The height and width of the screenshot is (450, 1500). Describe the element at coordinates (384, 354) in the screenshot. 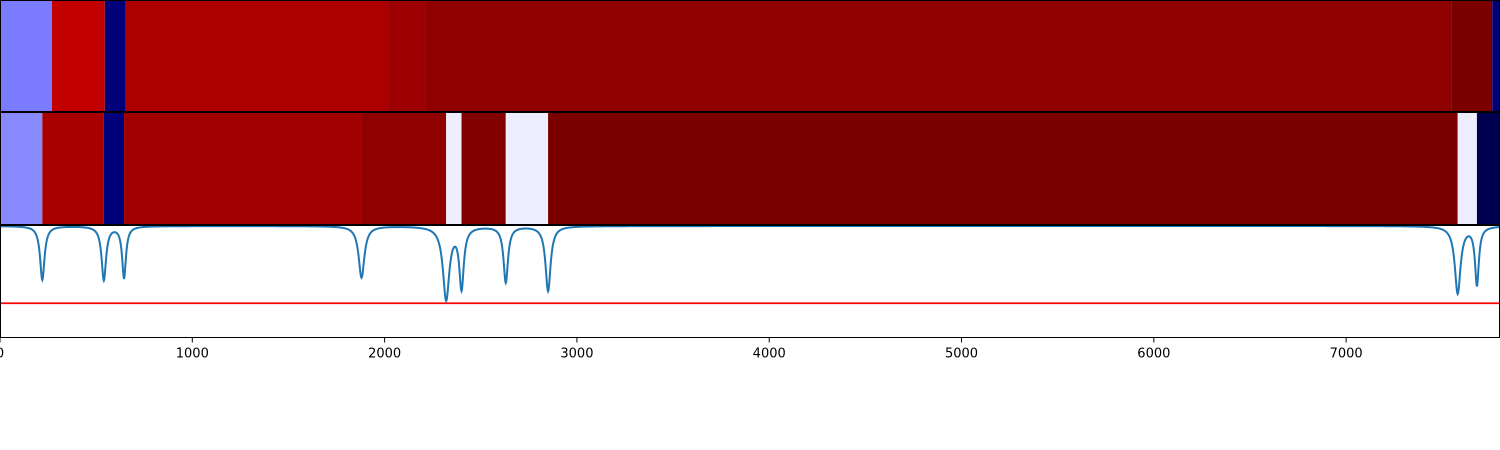

I see `x-tick-label: 2000` at that location.